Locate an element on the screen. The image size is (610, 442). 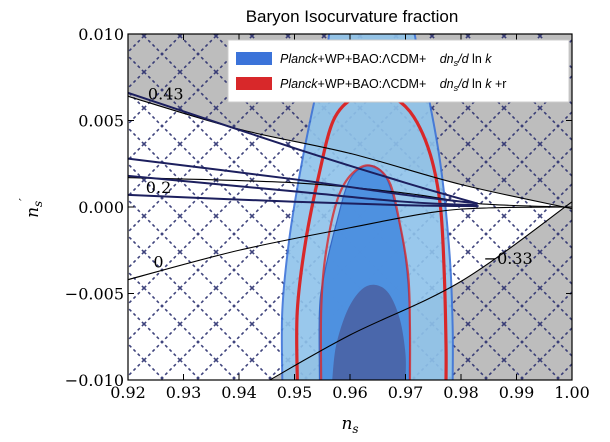
contour-annotation: 0 is located at coordinates (158, 262).